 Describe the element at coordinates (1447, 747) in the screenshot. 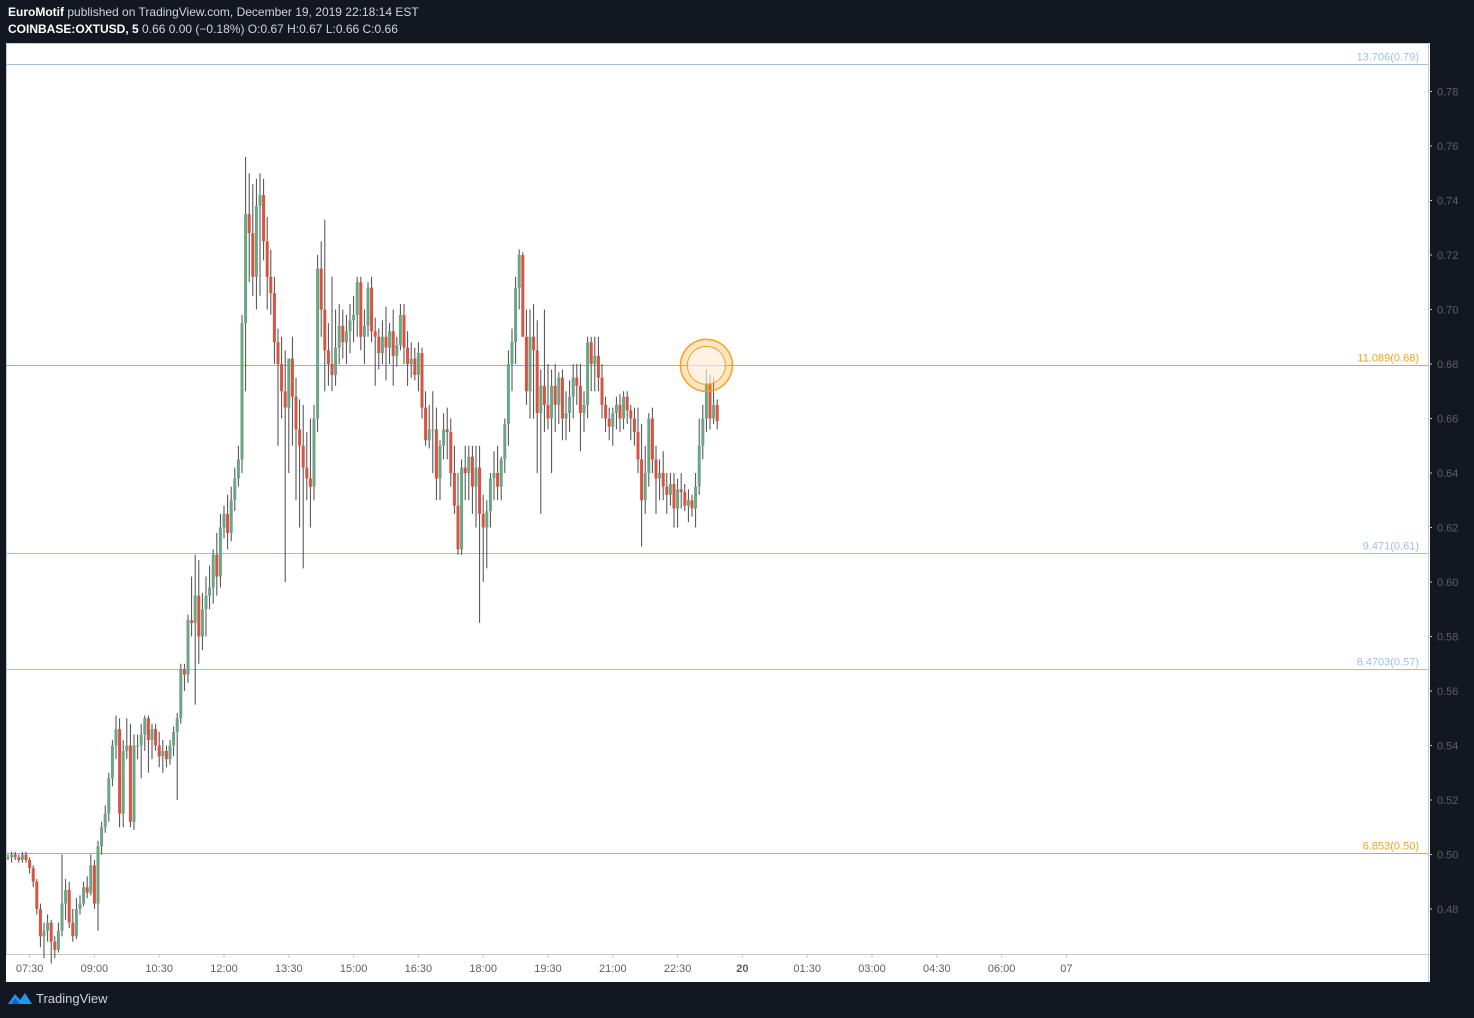

I see `price-tick-label: 0.54` at that location.